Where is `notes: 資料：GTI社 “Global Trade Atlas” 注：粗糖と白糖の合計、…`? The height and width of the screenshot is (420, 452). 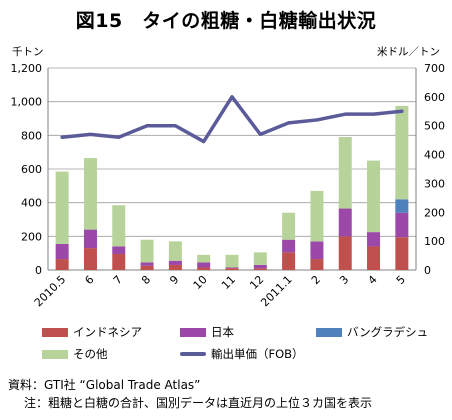 notes: 資料：GTI社 “Global Trade Atlas” 注：粗糖と白糖の合計、… is located at coordinates (190, 394).